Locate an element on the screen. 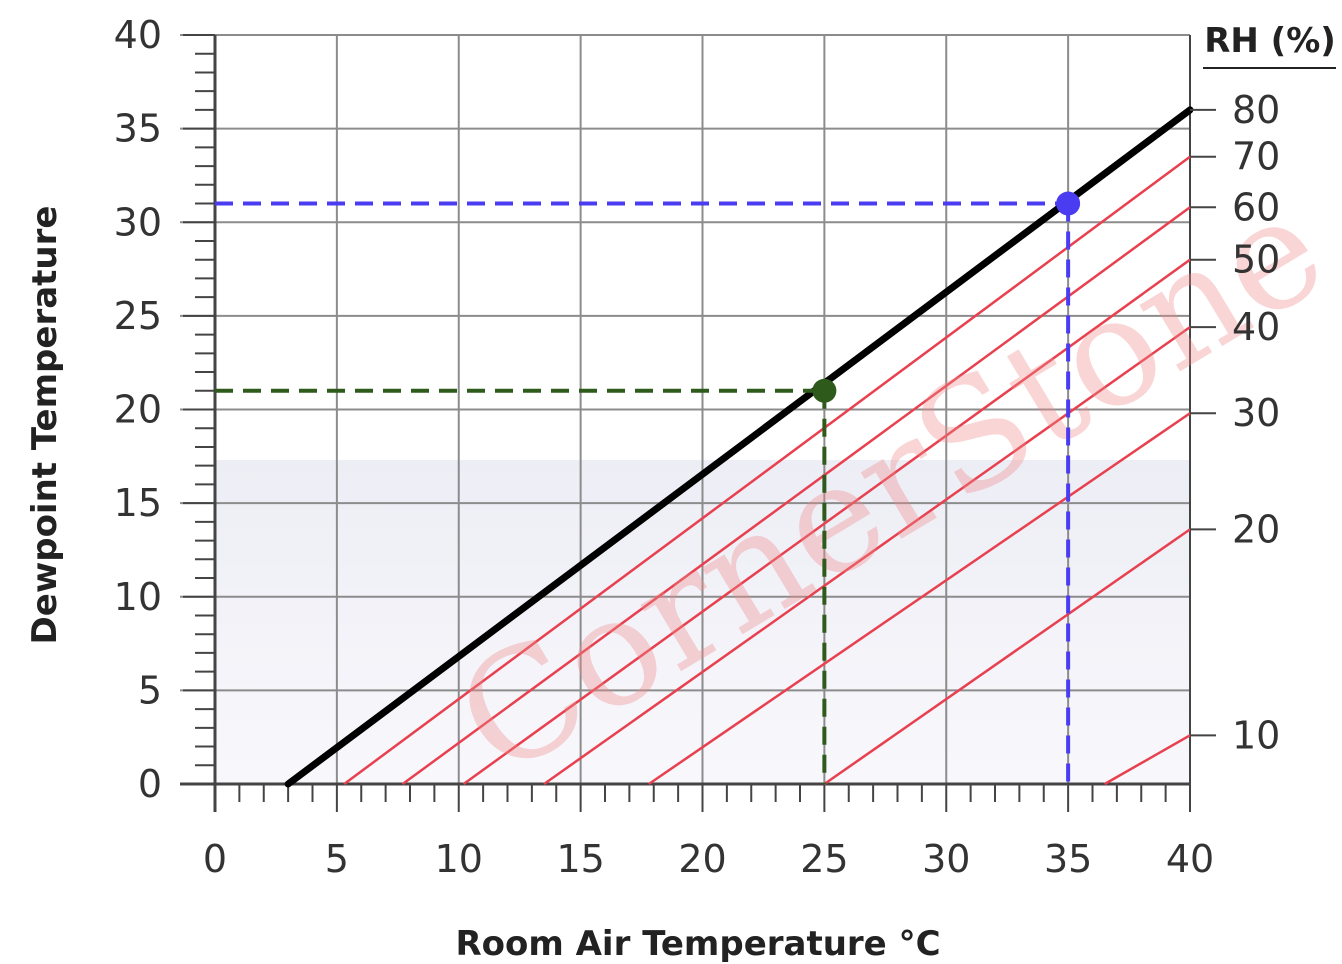 The width and height of the screenshot is (1342, 964). y-tick-label: 25 is located at coordinates (138, 316).